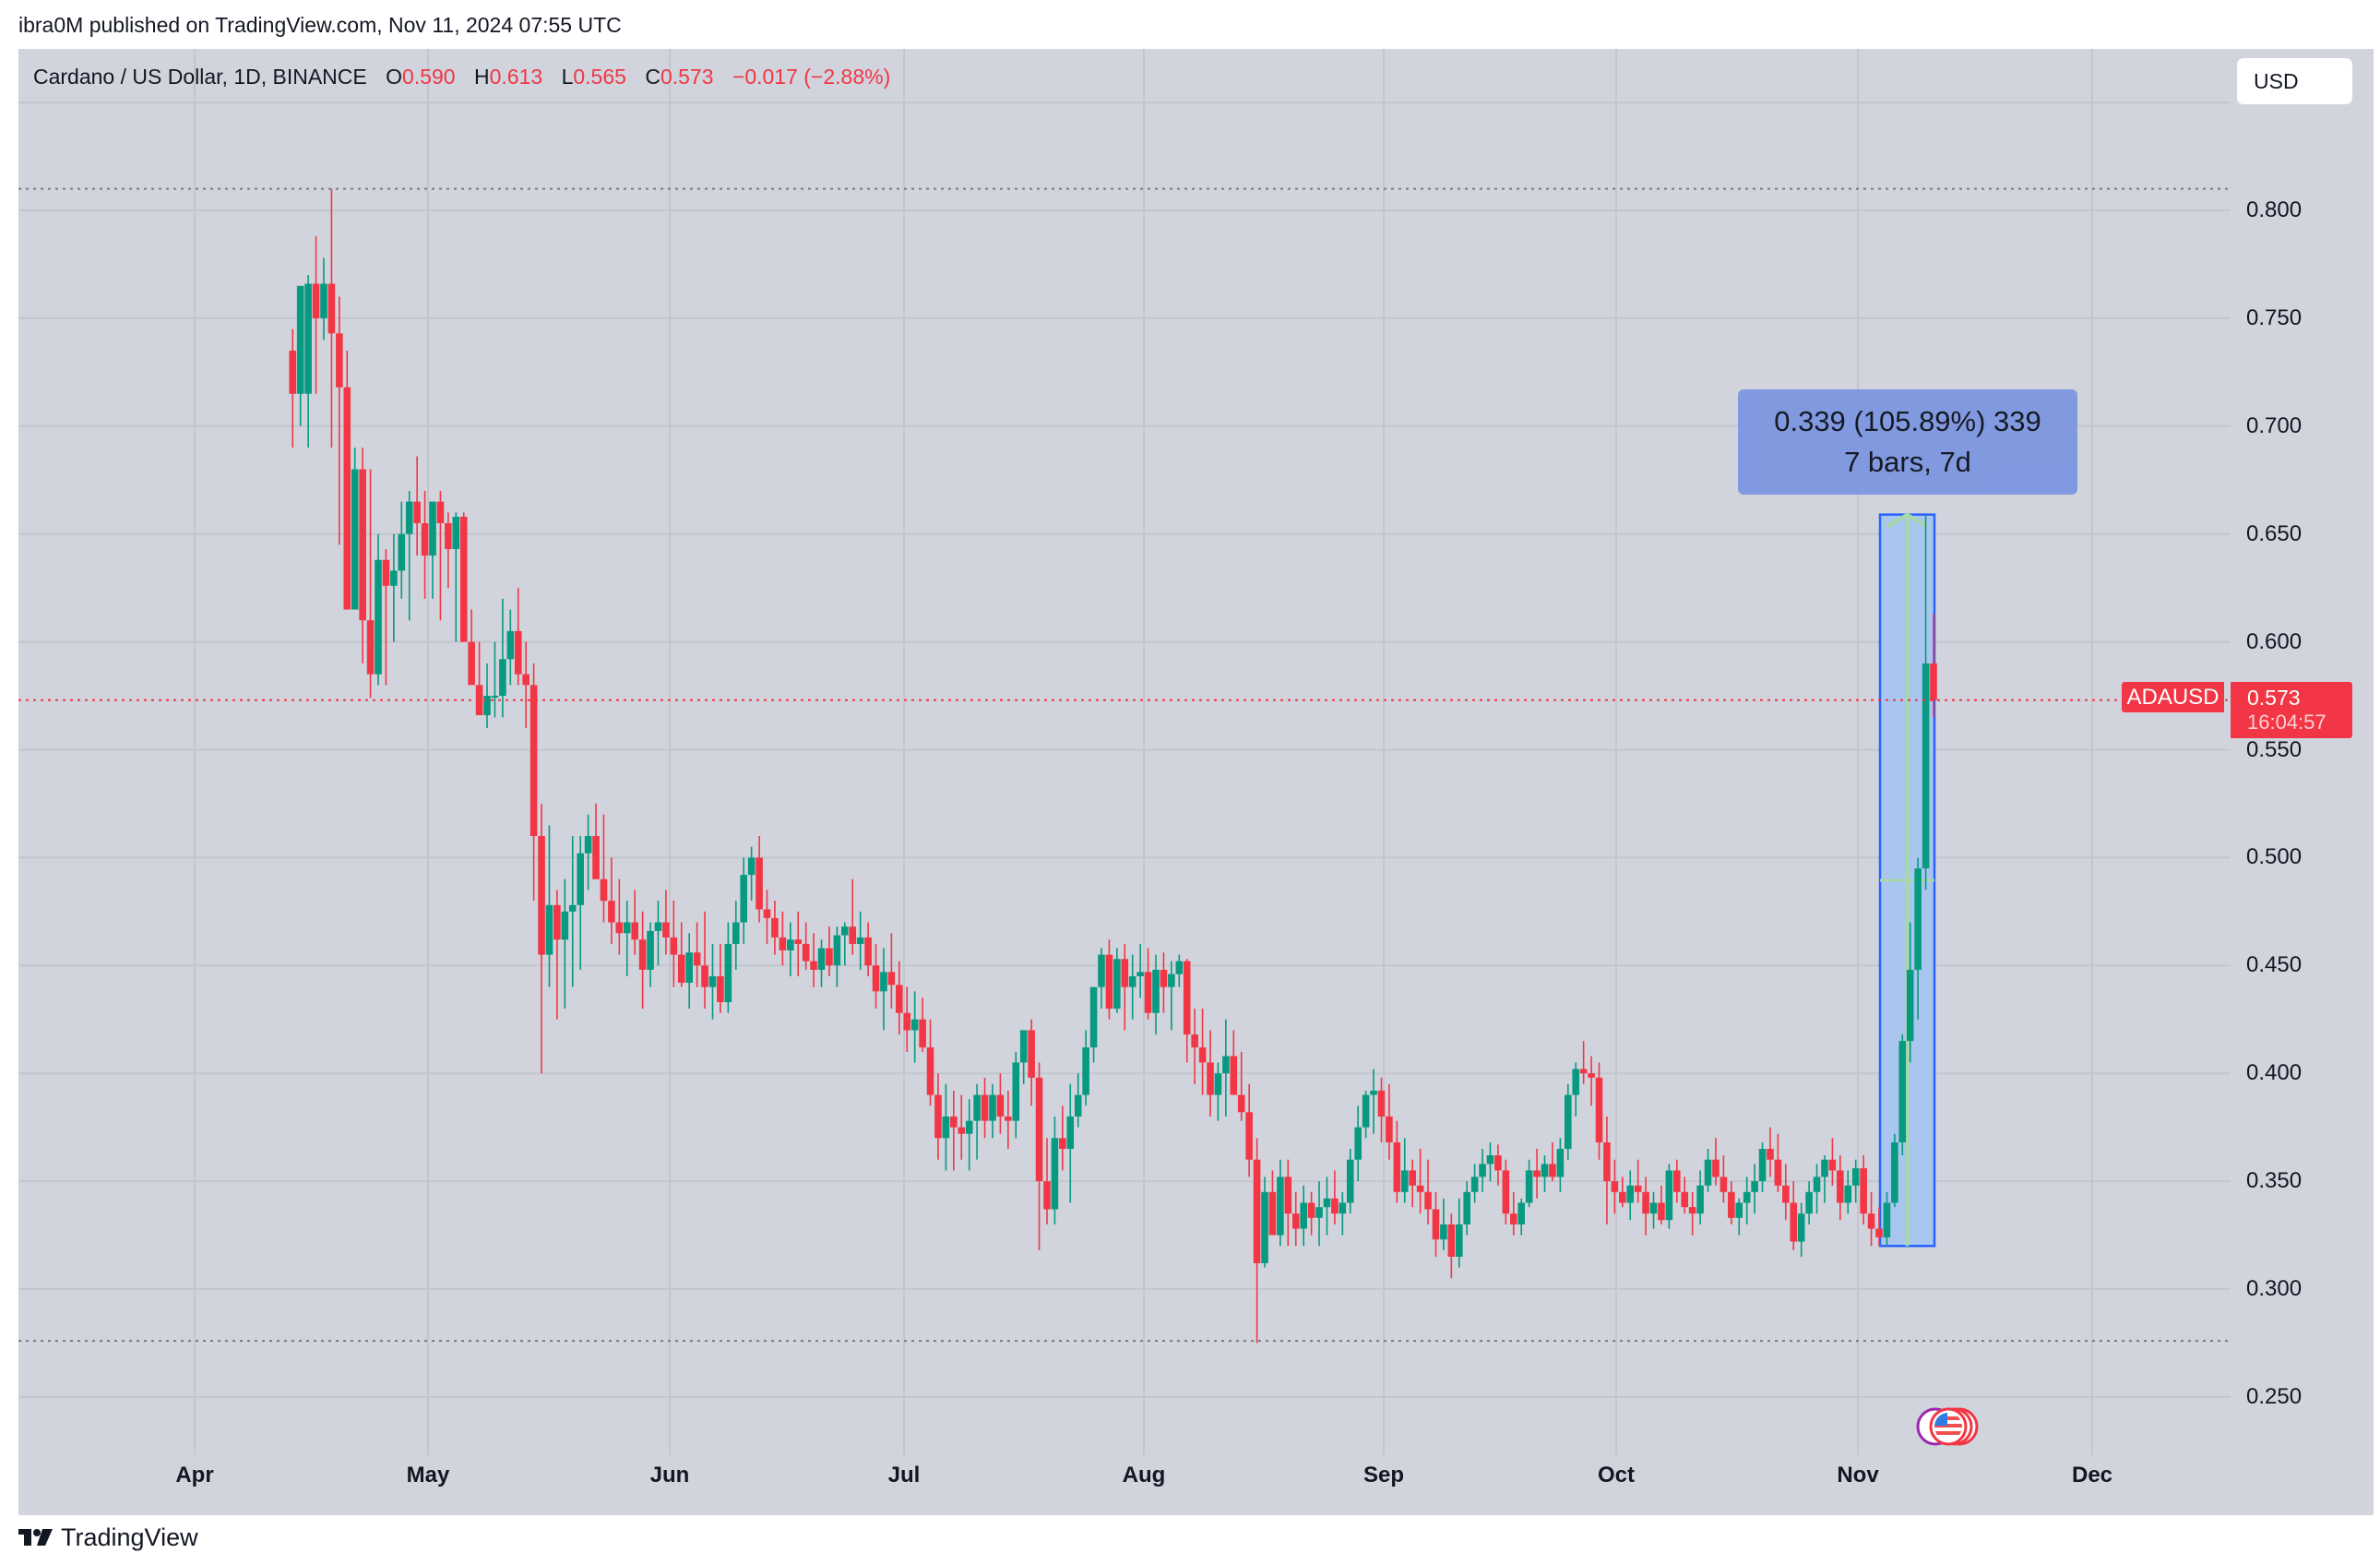 The image size is (2380, 1565). Describe the element at coordinates (1616, 1475) in the screenshot. I see `time-tick-label: Oct` at that location.